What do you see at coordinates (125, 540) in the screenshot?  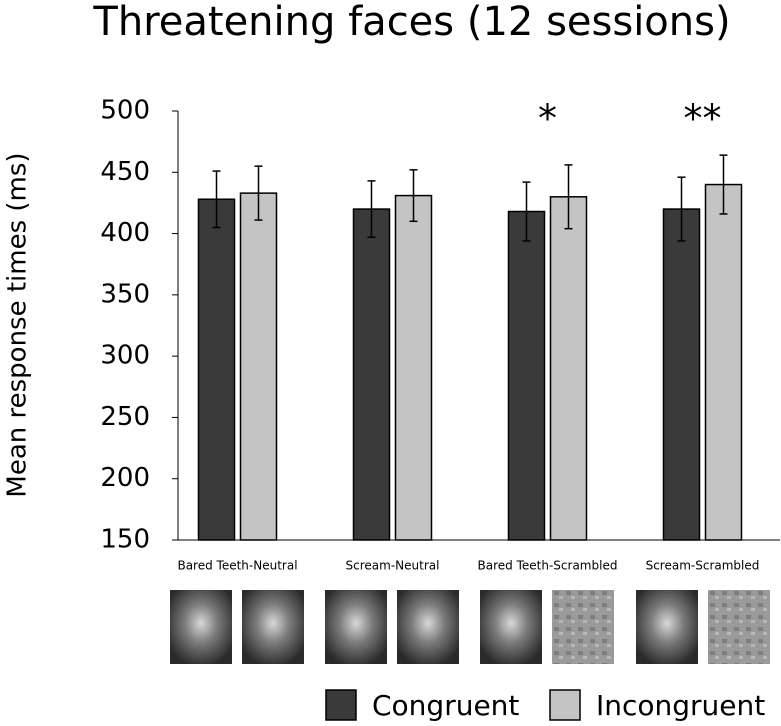 I see `y-tick-label: 150` at bounding box center [125, 540].